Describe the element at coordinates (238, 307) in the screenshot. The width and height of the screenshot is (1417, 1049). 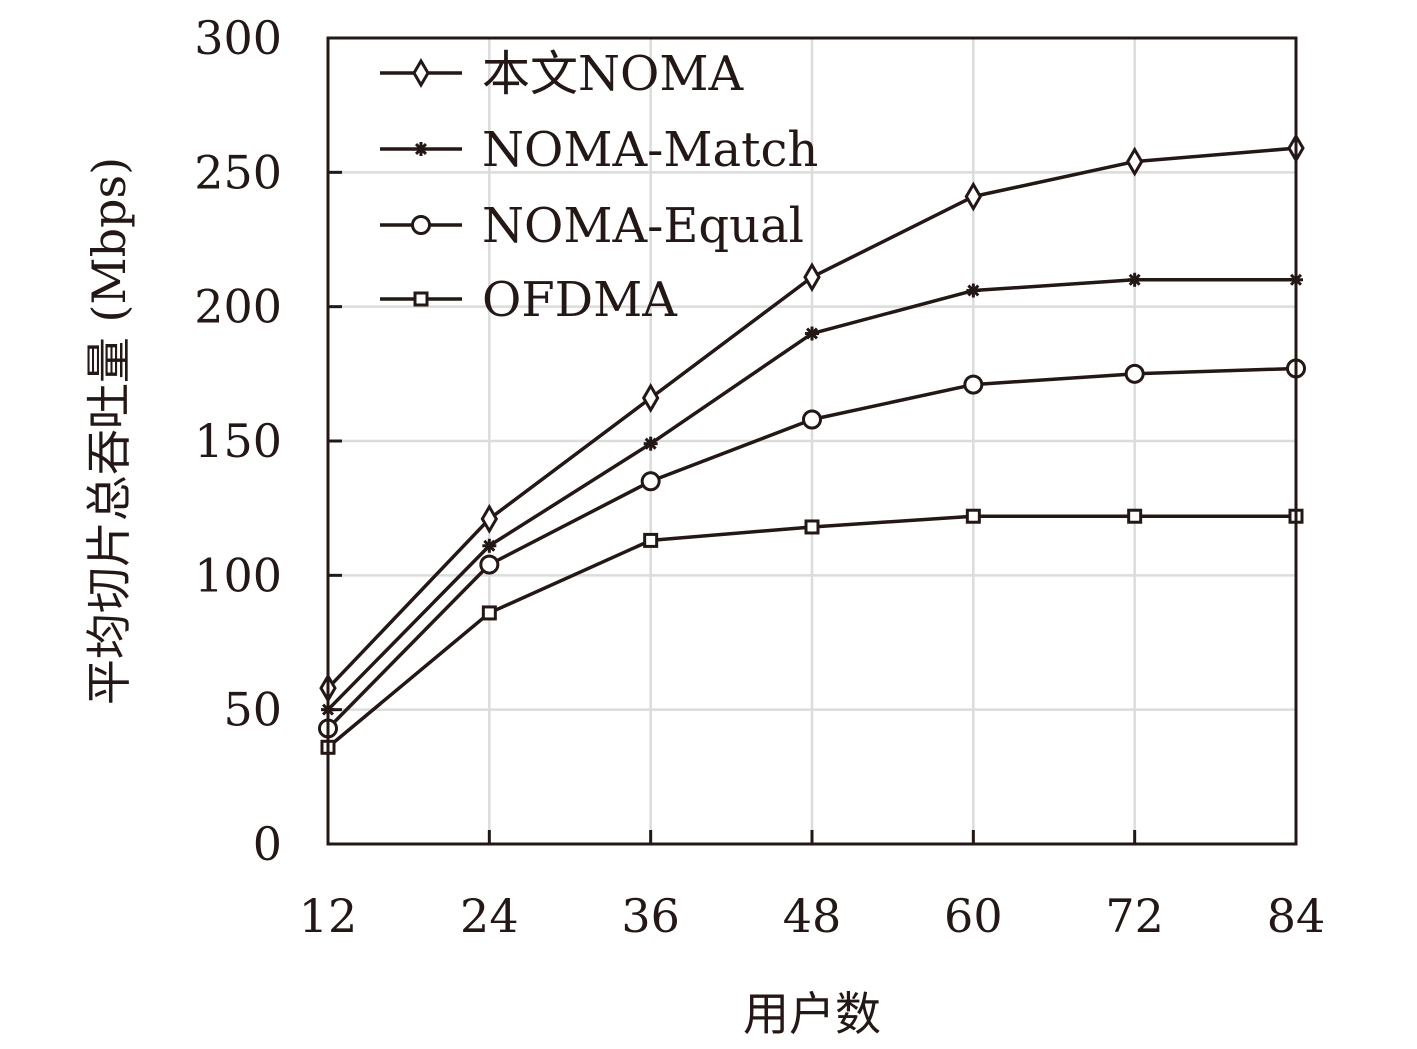
I see `y-tick-label: 200` at that location.